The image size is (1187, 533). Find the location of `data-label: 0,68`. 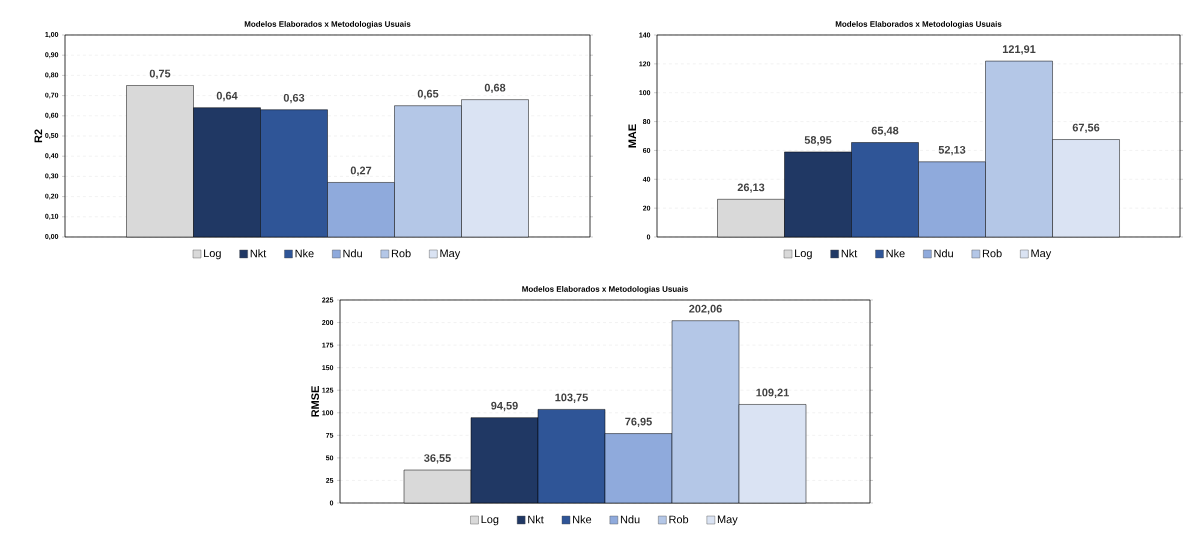

data-label: 0,68 is located at coordinates (495, 88).